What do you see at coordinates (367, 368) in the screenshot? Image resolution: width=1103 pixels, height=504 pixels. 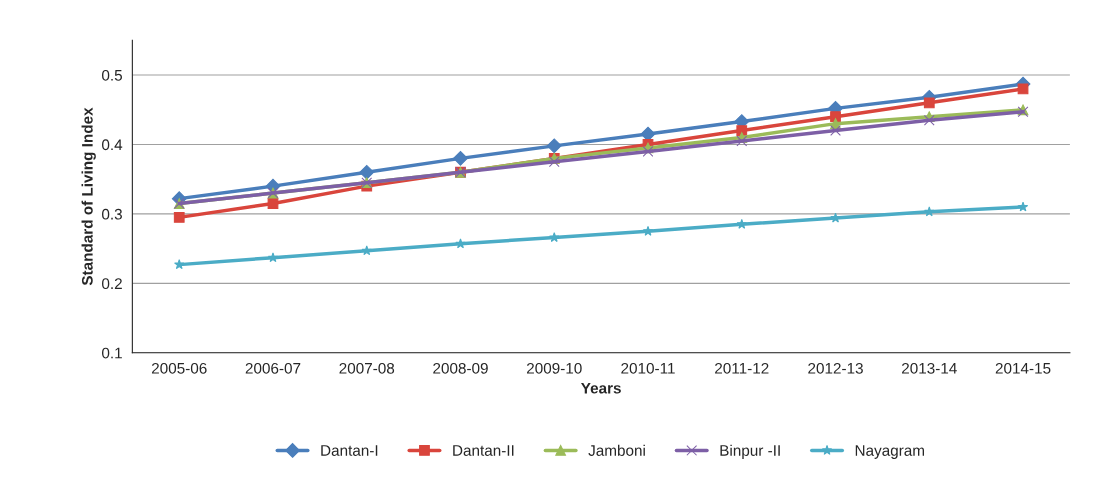 I see `x-tick-label: 2007-08` at bounding box center [367, 368].